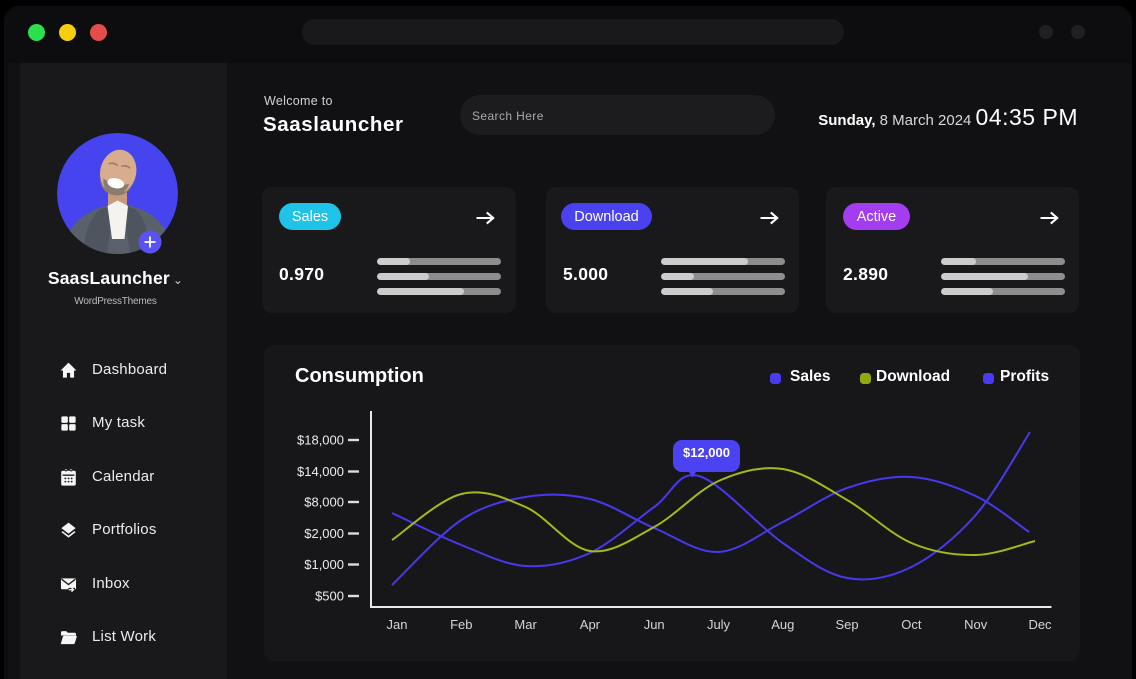 This screenshot has width=1136, height=679. What do you see at coordinates (590, 624) in the screenshot?
I see `svg-text: Apr` at bounding box center [590, 624].